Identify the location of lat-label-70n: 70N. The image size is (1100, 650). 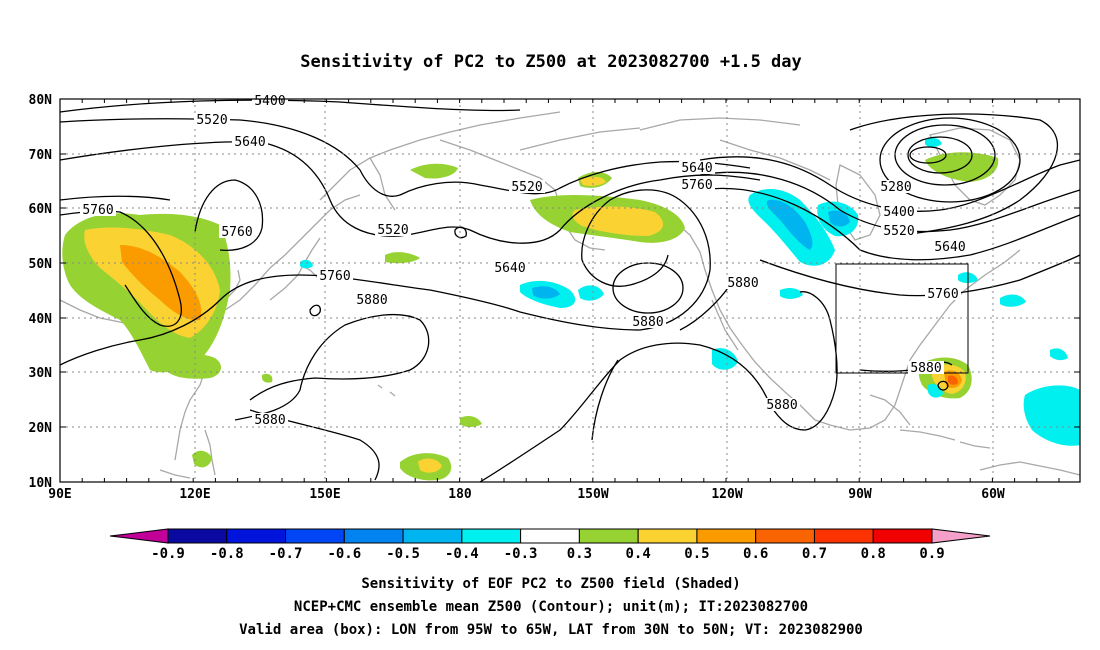
(41, 155).